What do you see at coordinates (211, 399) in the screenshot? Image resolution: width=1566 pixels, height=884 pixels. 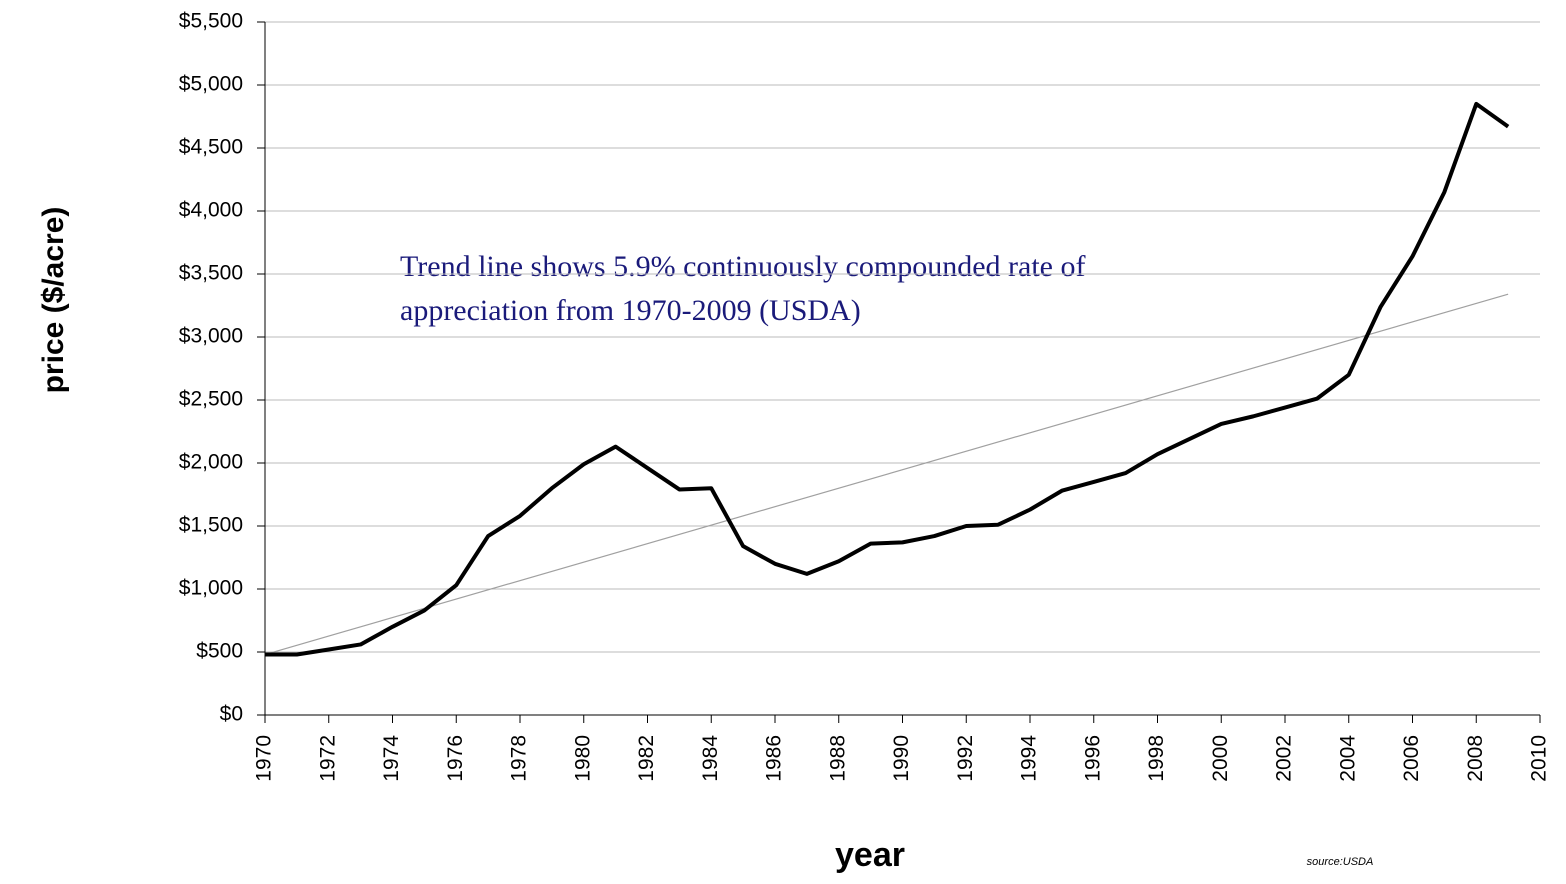 I see `y-tick-label: $2,500` at bounding box center [211, 399].